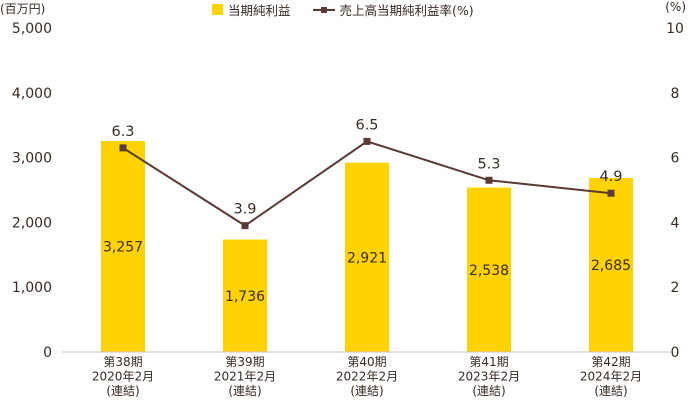 The image size is (690, 400). Describe the element at coordinates (122, 362) in the screenshot. I see `category-label: 第38期` at that location.